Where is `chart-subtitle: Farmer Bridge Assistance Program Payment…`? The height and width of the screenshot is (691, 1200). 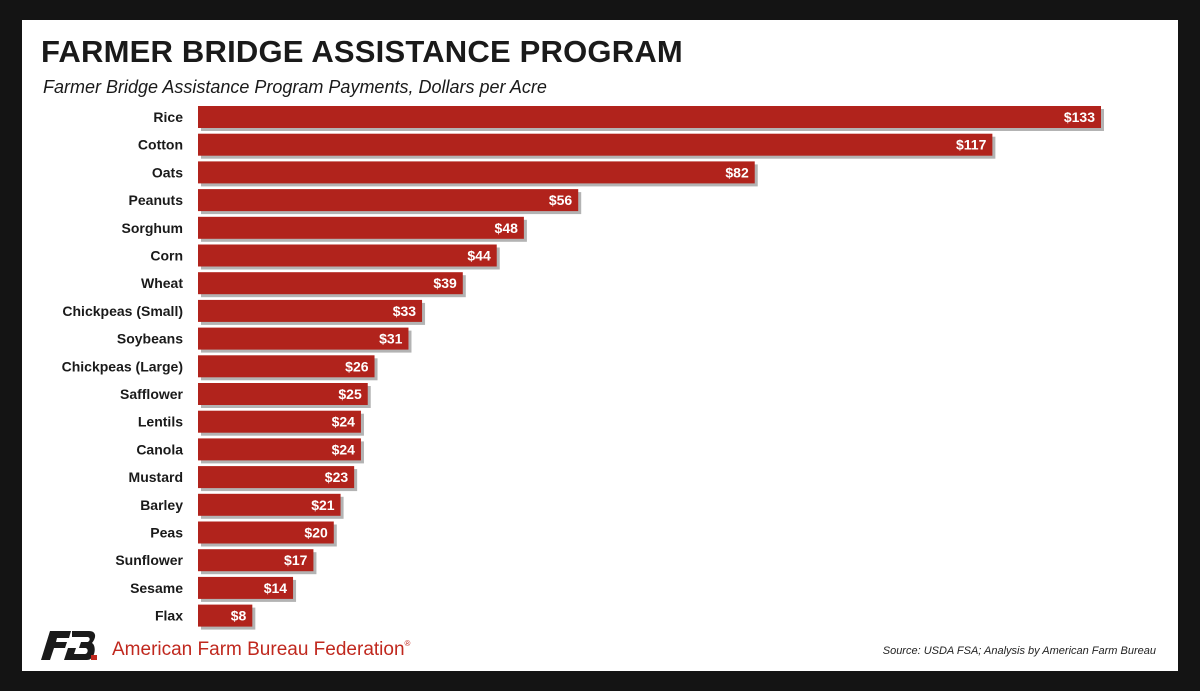
chart-subtitle: Farmer Bridge Assistance Program Payment… is located at coordinates (295, 87).